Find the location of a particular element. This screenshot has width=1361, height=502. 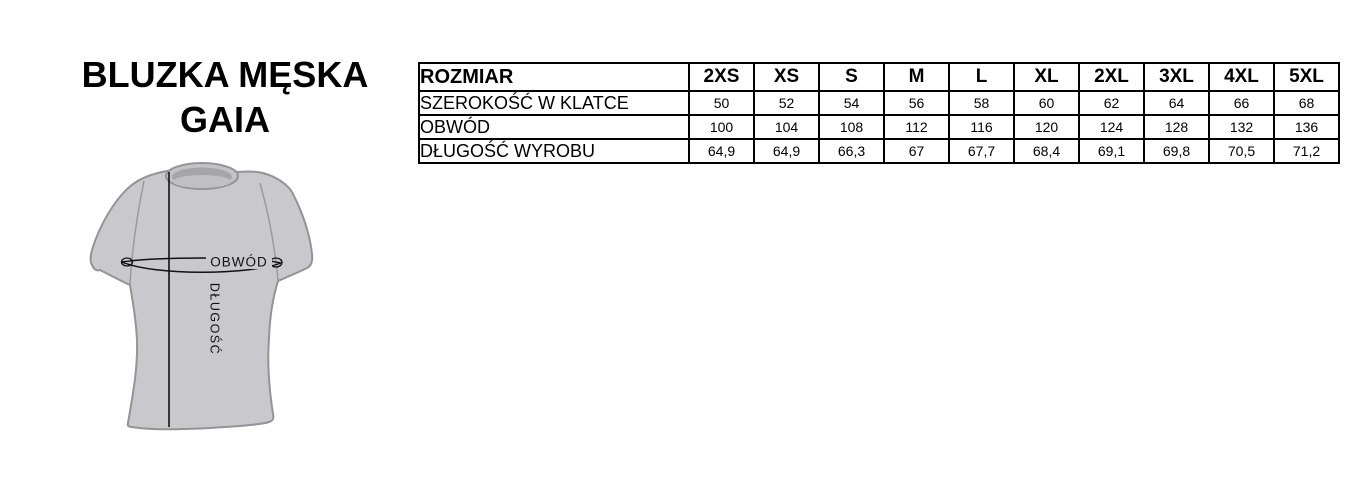

measurement-value-cell: 69,8 is located at coordinates (1176, 151).